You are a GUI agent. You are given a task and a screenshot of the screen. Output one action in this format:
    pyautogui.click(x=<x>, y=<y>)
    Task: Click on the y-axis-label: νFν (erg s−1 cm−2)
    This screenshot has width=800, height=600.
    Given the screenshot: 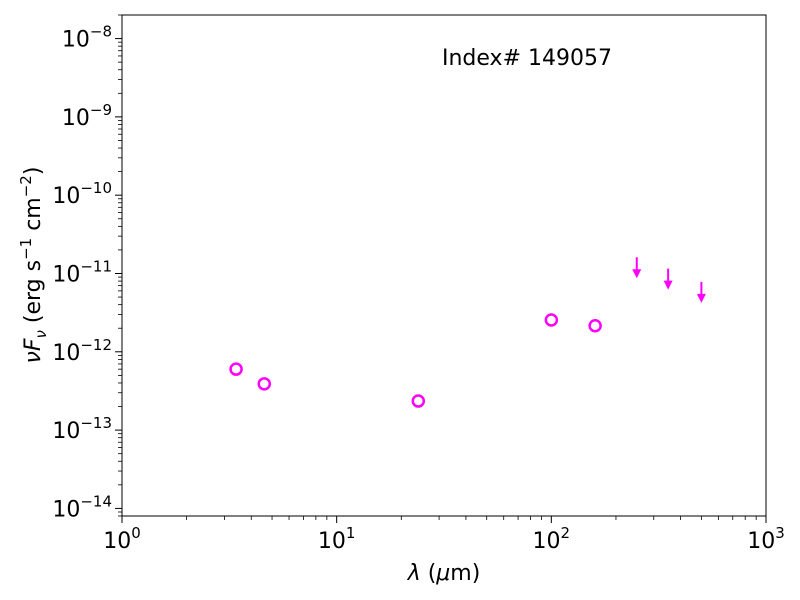 What is the action you would take?
    pyautogui.click(x=33, y=265)
    